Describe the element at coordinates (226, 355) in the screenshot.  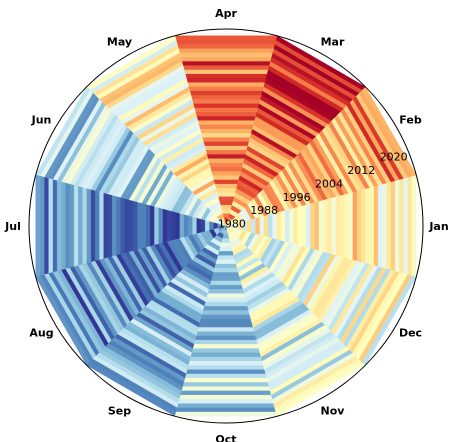
I see `heatmap-cell-oct-2009` at that location.